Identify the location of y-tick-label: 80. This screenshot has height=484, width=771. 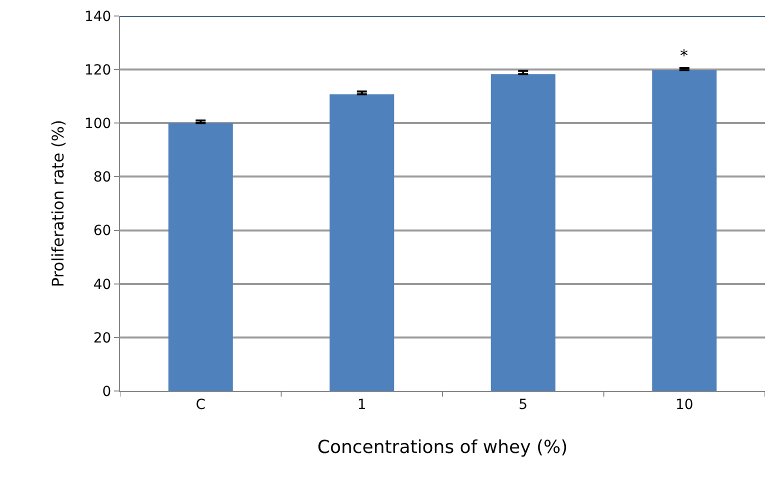
(102, 178).